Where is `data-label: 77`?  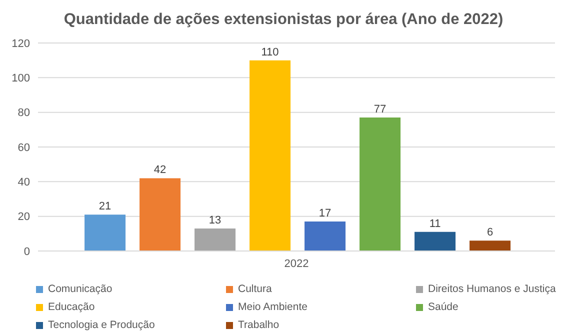
data-label: 77 is located at coordinates (380, 110).